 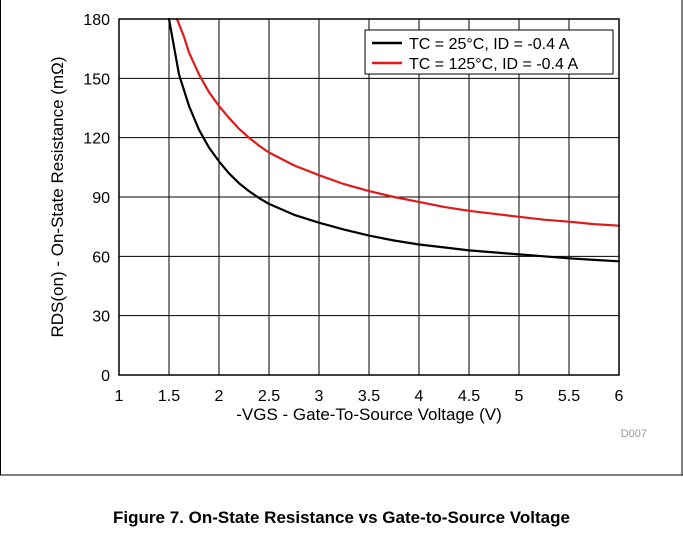 I want to click on y-axis-title: RDS(on) - On-State Resistance (mΩ), so click(x=57, y=197).